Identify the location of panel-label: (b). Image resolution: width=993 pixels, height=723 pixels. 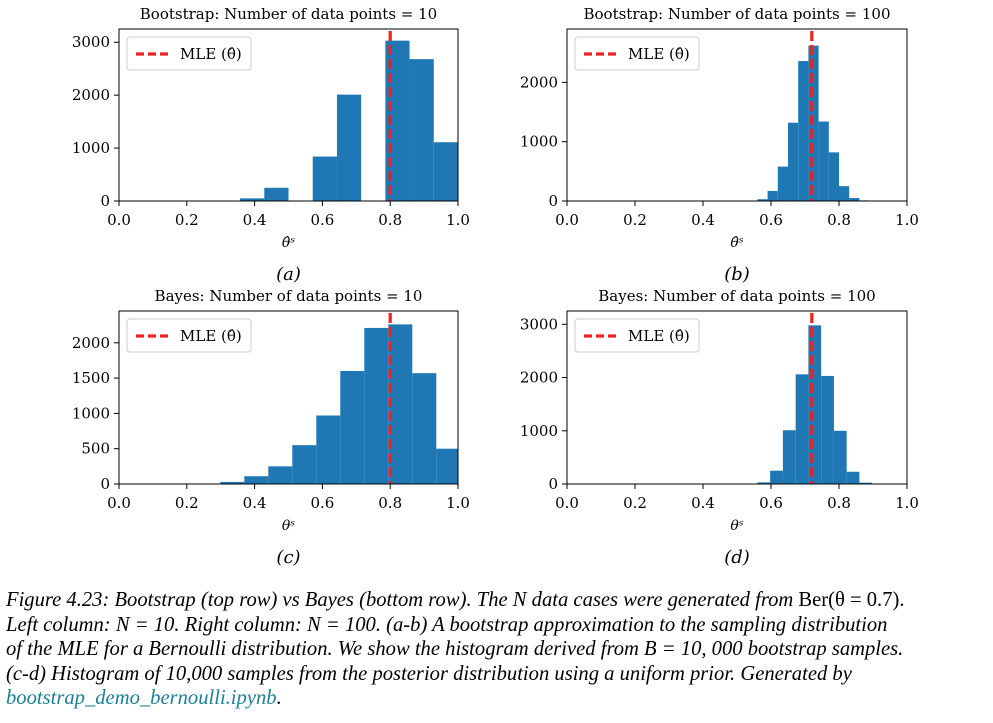
(737, 274).